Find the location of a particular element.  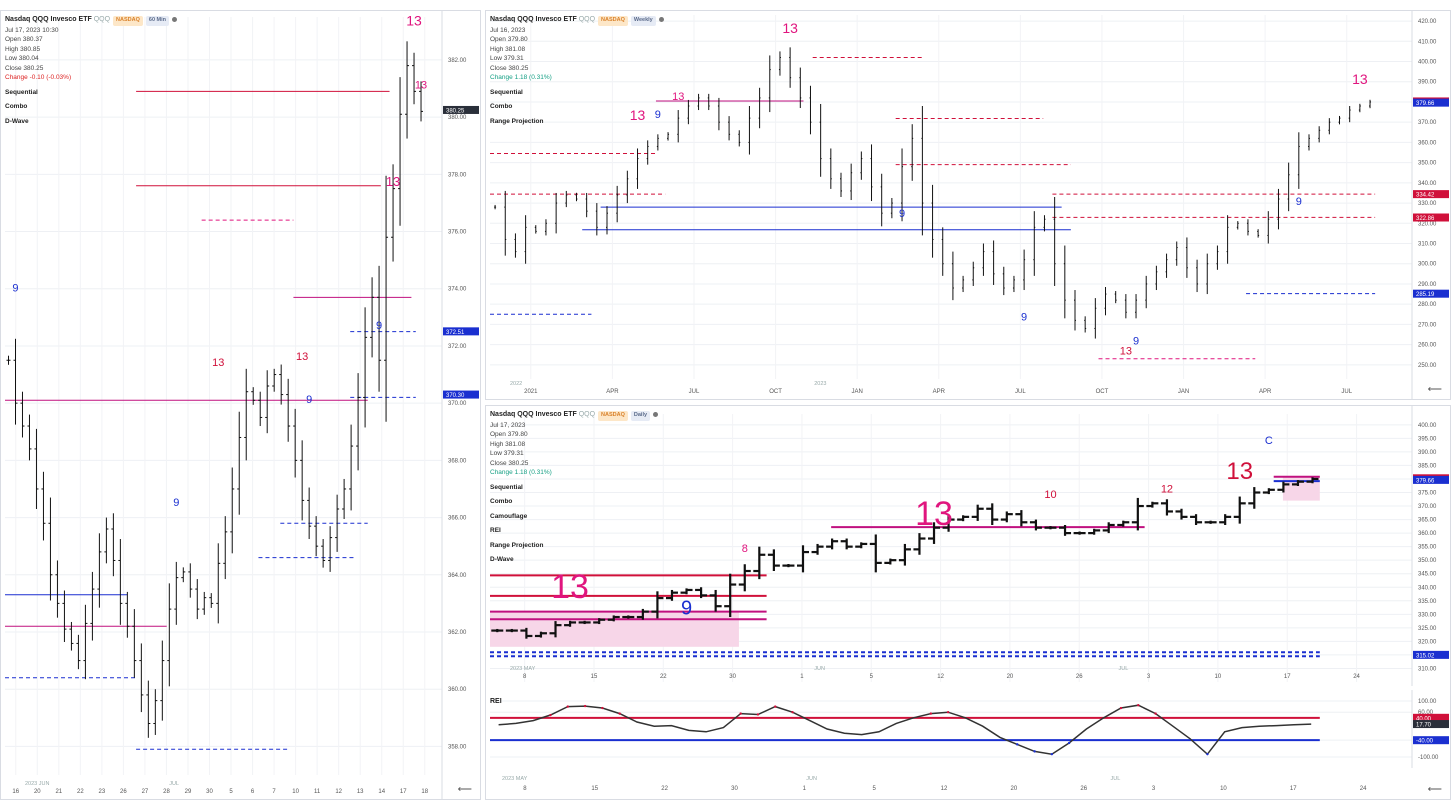

y-tick-label: 380.00 is located at coordinates (457, 118).